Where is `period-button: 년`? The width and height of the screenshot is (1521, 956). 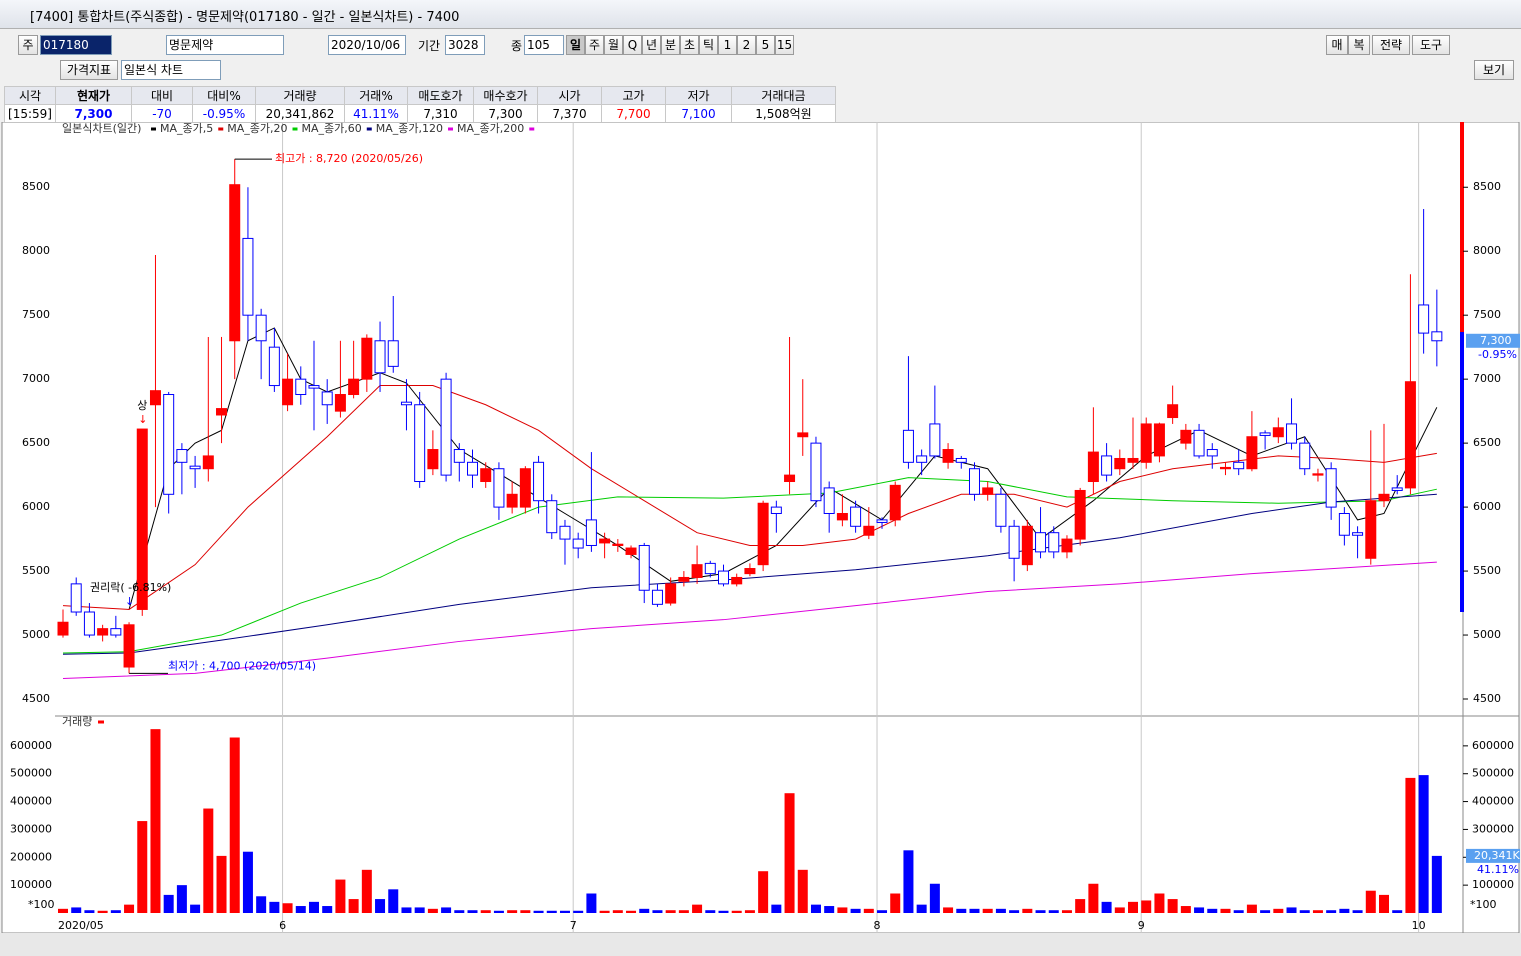
period-button: 년 is located at coordinates (651, 45).